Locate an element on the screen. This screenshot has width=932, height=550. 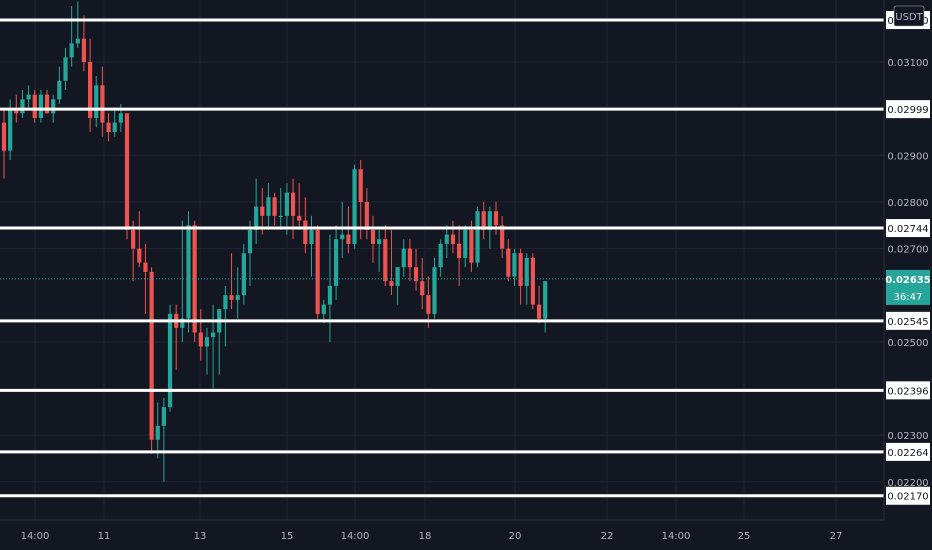
currency-box is located at coordinates (909, 16).